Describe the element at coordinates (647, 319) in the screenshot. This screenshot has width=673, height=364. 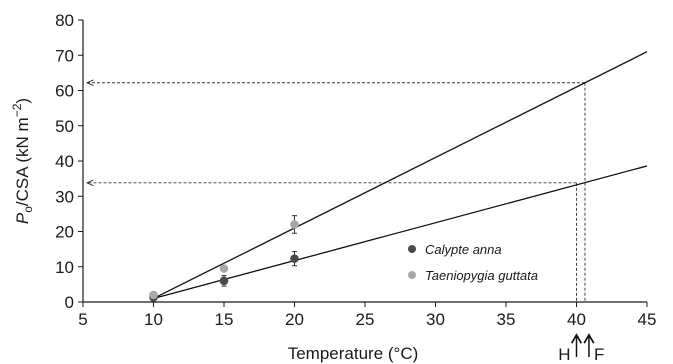
I see `x-tick-label: 45` at that location.